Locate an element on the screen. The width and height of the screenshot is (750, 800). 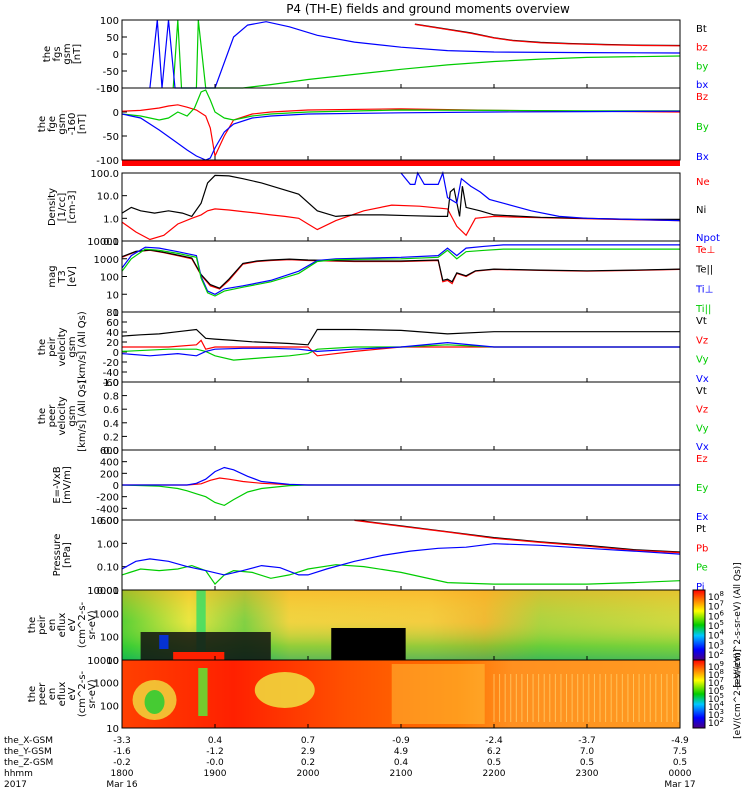
y-tick-label: -400 is located at coordinates (107, 509).